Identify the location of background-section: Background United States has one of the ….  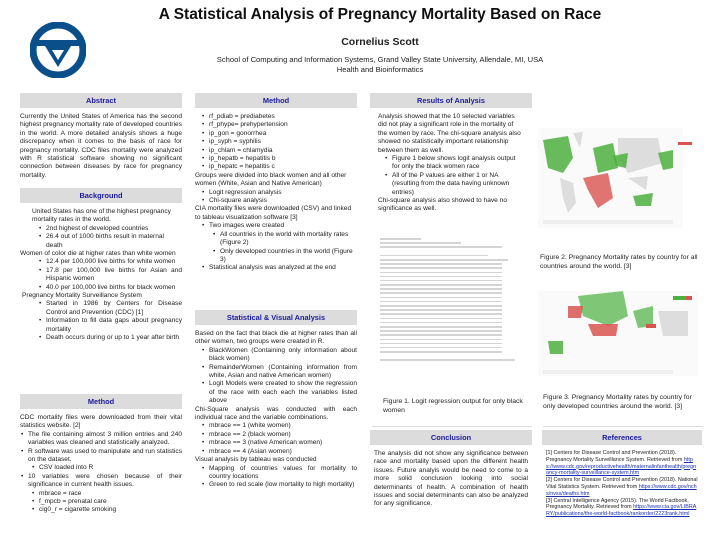
(101, 265).